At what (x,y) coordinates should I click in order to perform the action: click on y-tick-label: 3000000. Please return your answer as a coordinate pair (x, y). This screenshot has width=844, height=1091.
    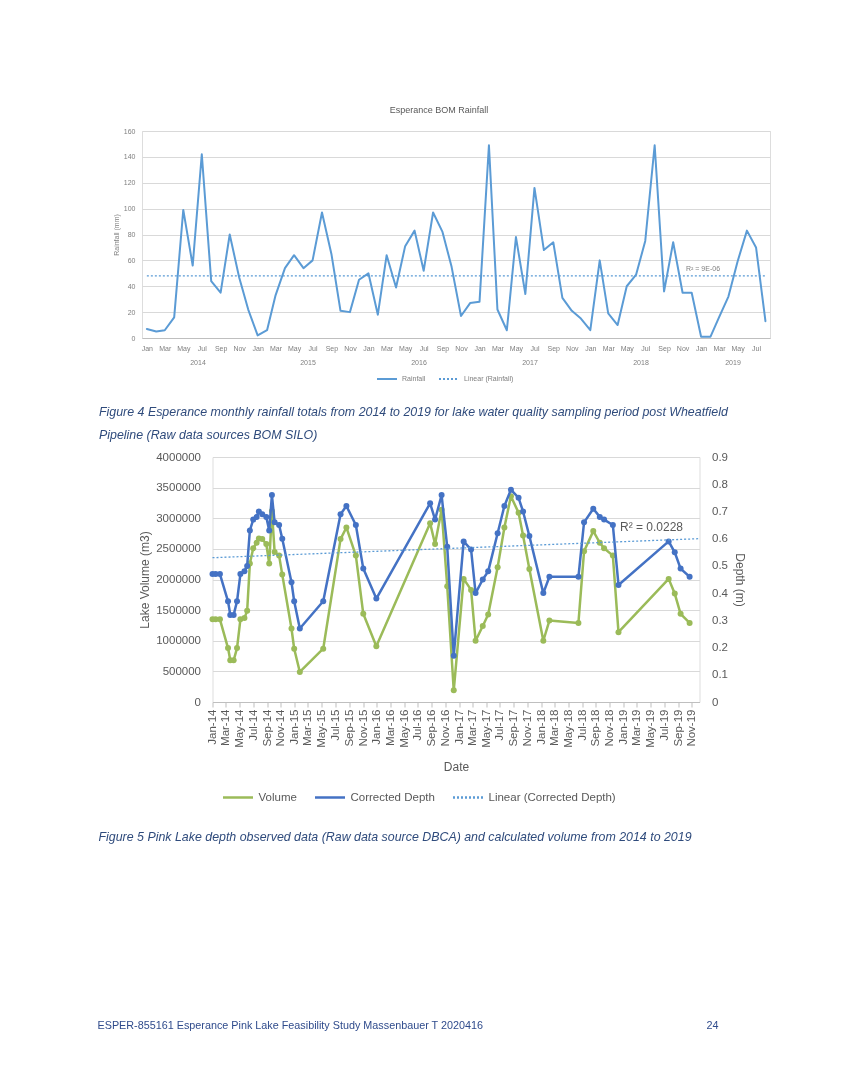
    Looking at the image, I should click on (178, 517).